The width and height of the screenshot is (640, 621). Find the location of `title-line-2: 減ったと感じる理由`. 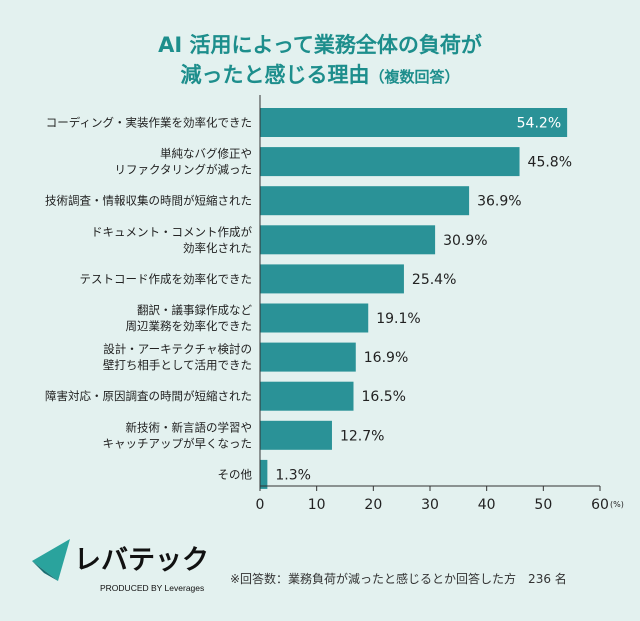

title-line-2: 減ったと感じる理由 is located at coordinates (275, 75).